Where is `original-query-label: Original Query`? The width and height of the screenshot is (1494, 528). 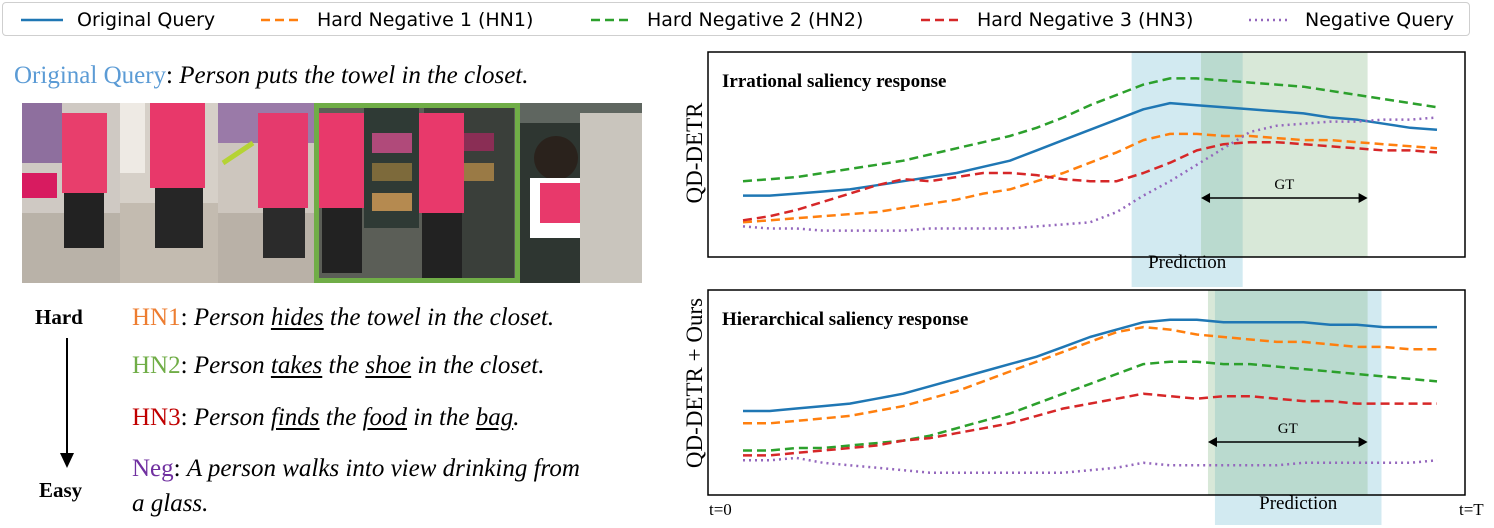 original-query-label: Original Query is located at coordinates (90, 75).